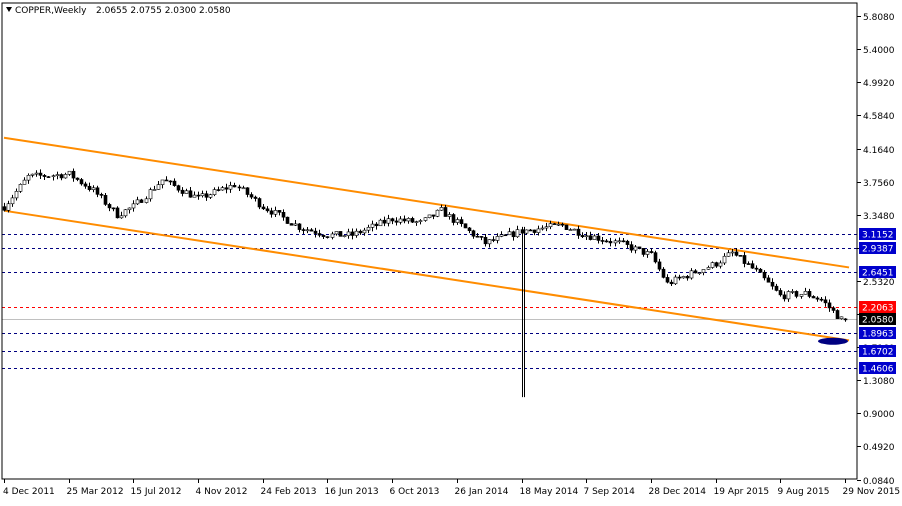 The image size is (902, 506). I want to click on level-label-0-text: 3.1152, so click(878, 236).